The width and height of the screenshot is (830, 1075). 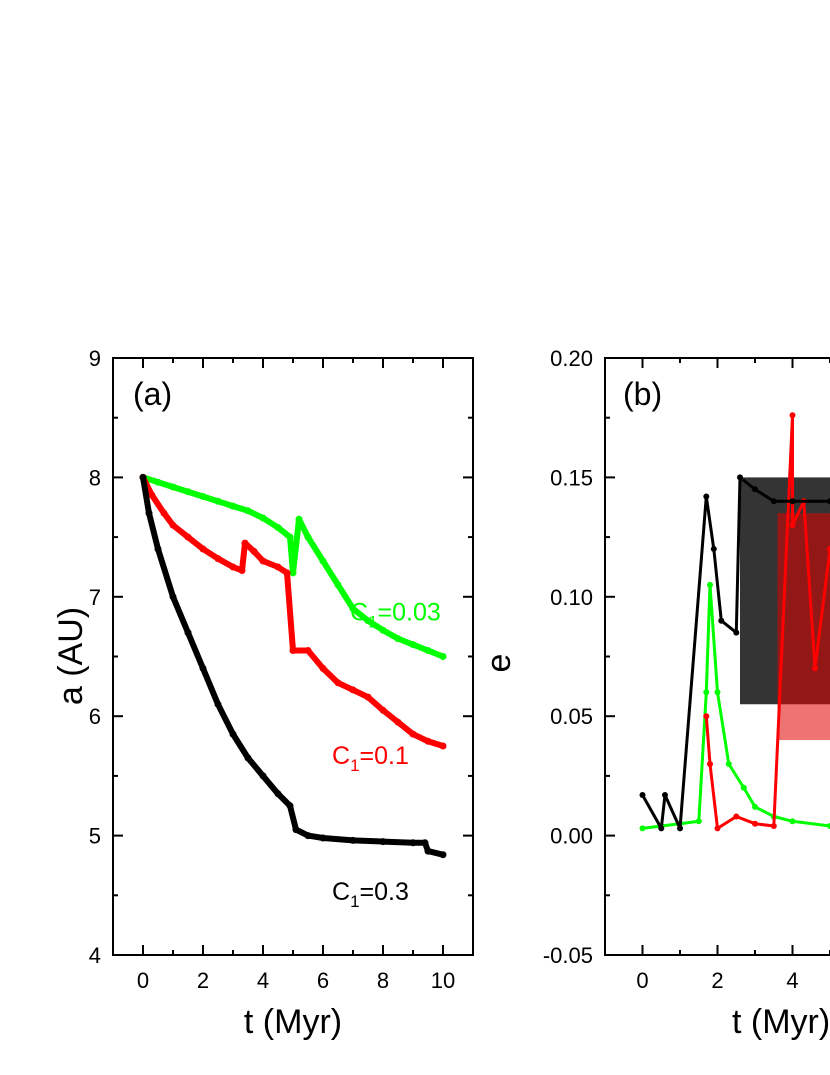 What do you see at coordinates (571, 477) in the screenshot?
I see `y-tick-label: 0.15` at bounding box center [571, 477].